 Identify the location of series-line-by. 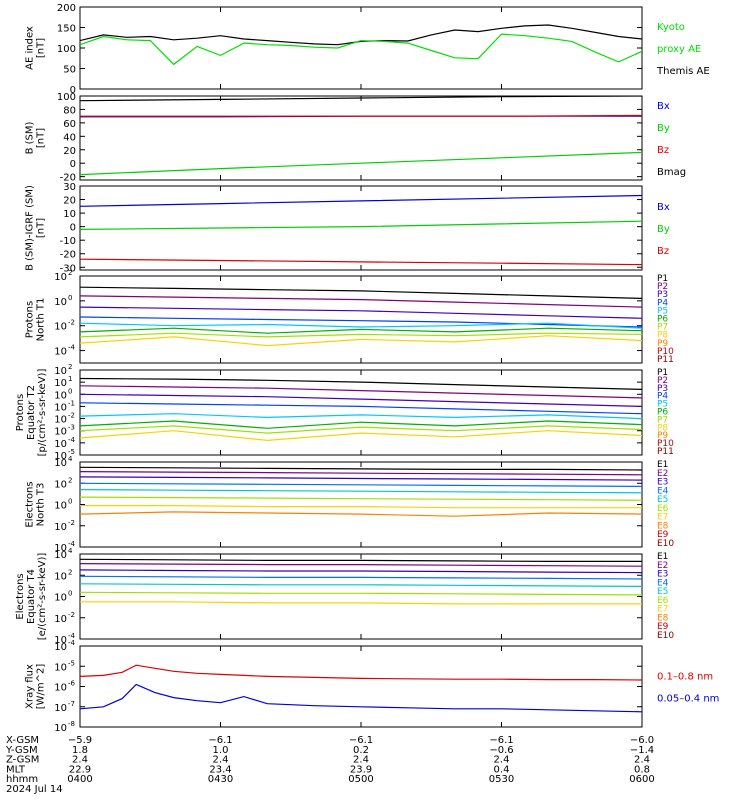
(361, 225).